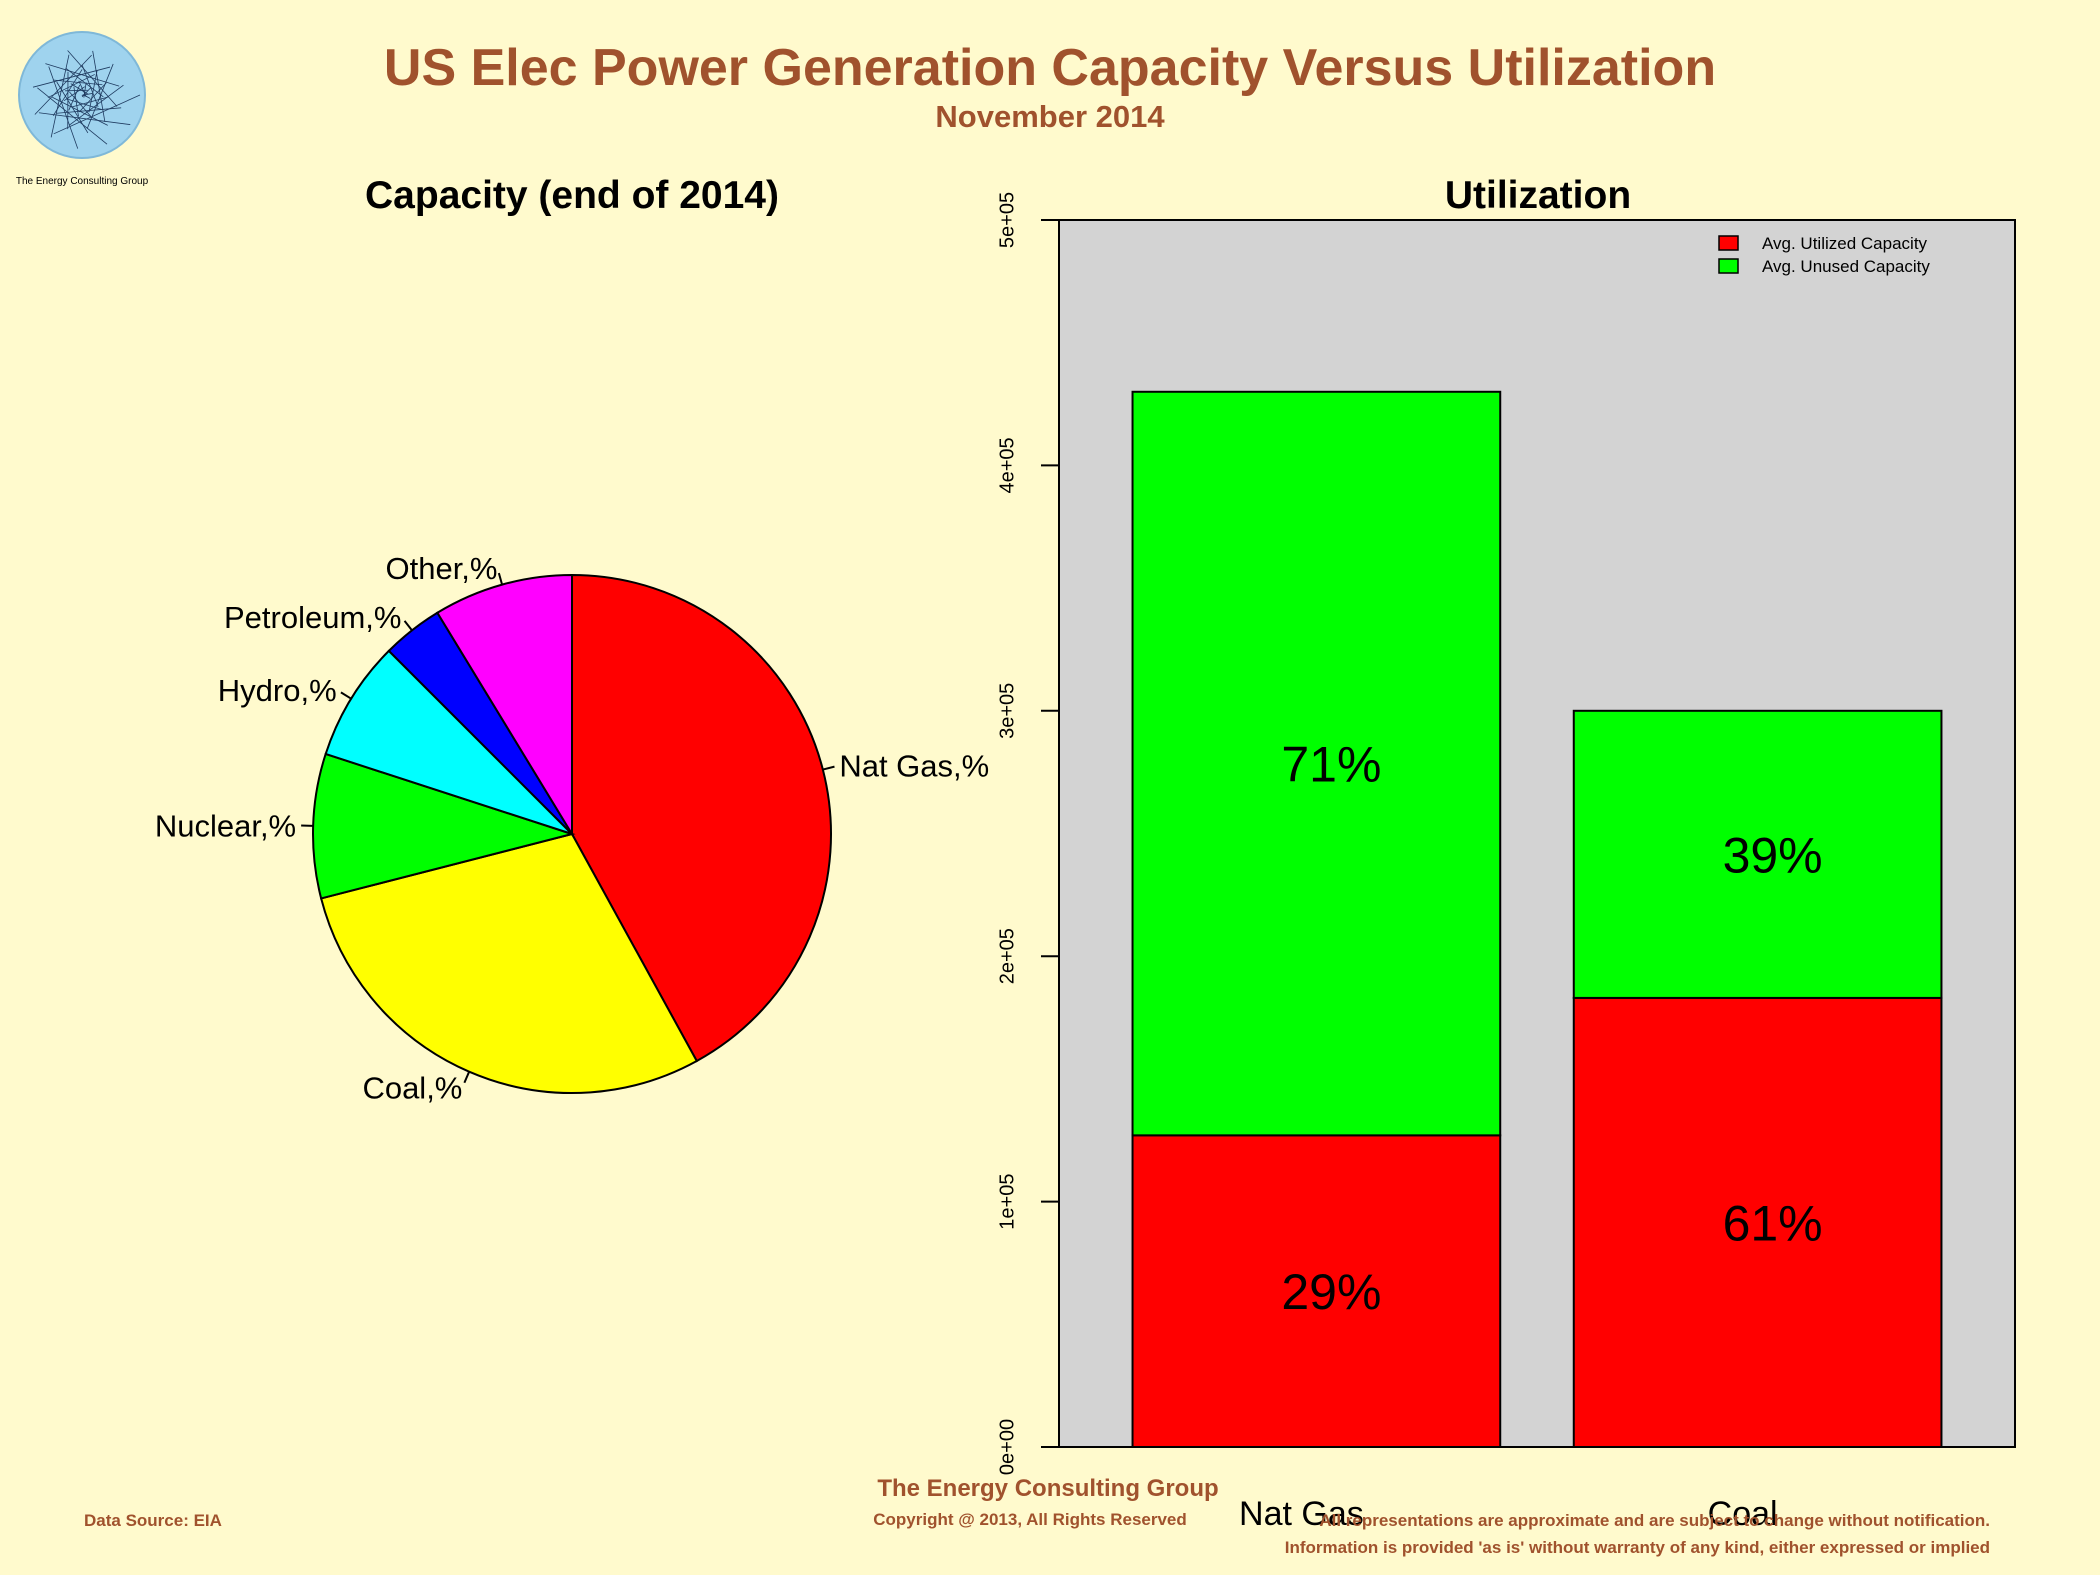 This screenshot has width=2100, height=1575. What do you see at coordinates (153, 1520) in the screenshot?
I see `footer-data-source: Data Source: EIA` at bounding box center [153, 1520].